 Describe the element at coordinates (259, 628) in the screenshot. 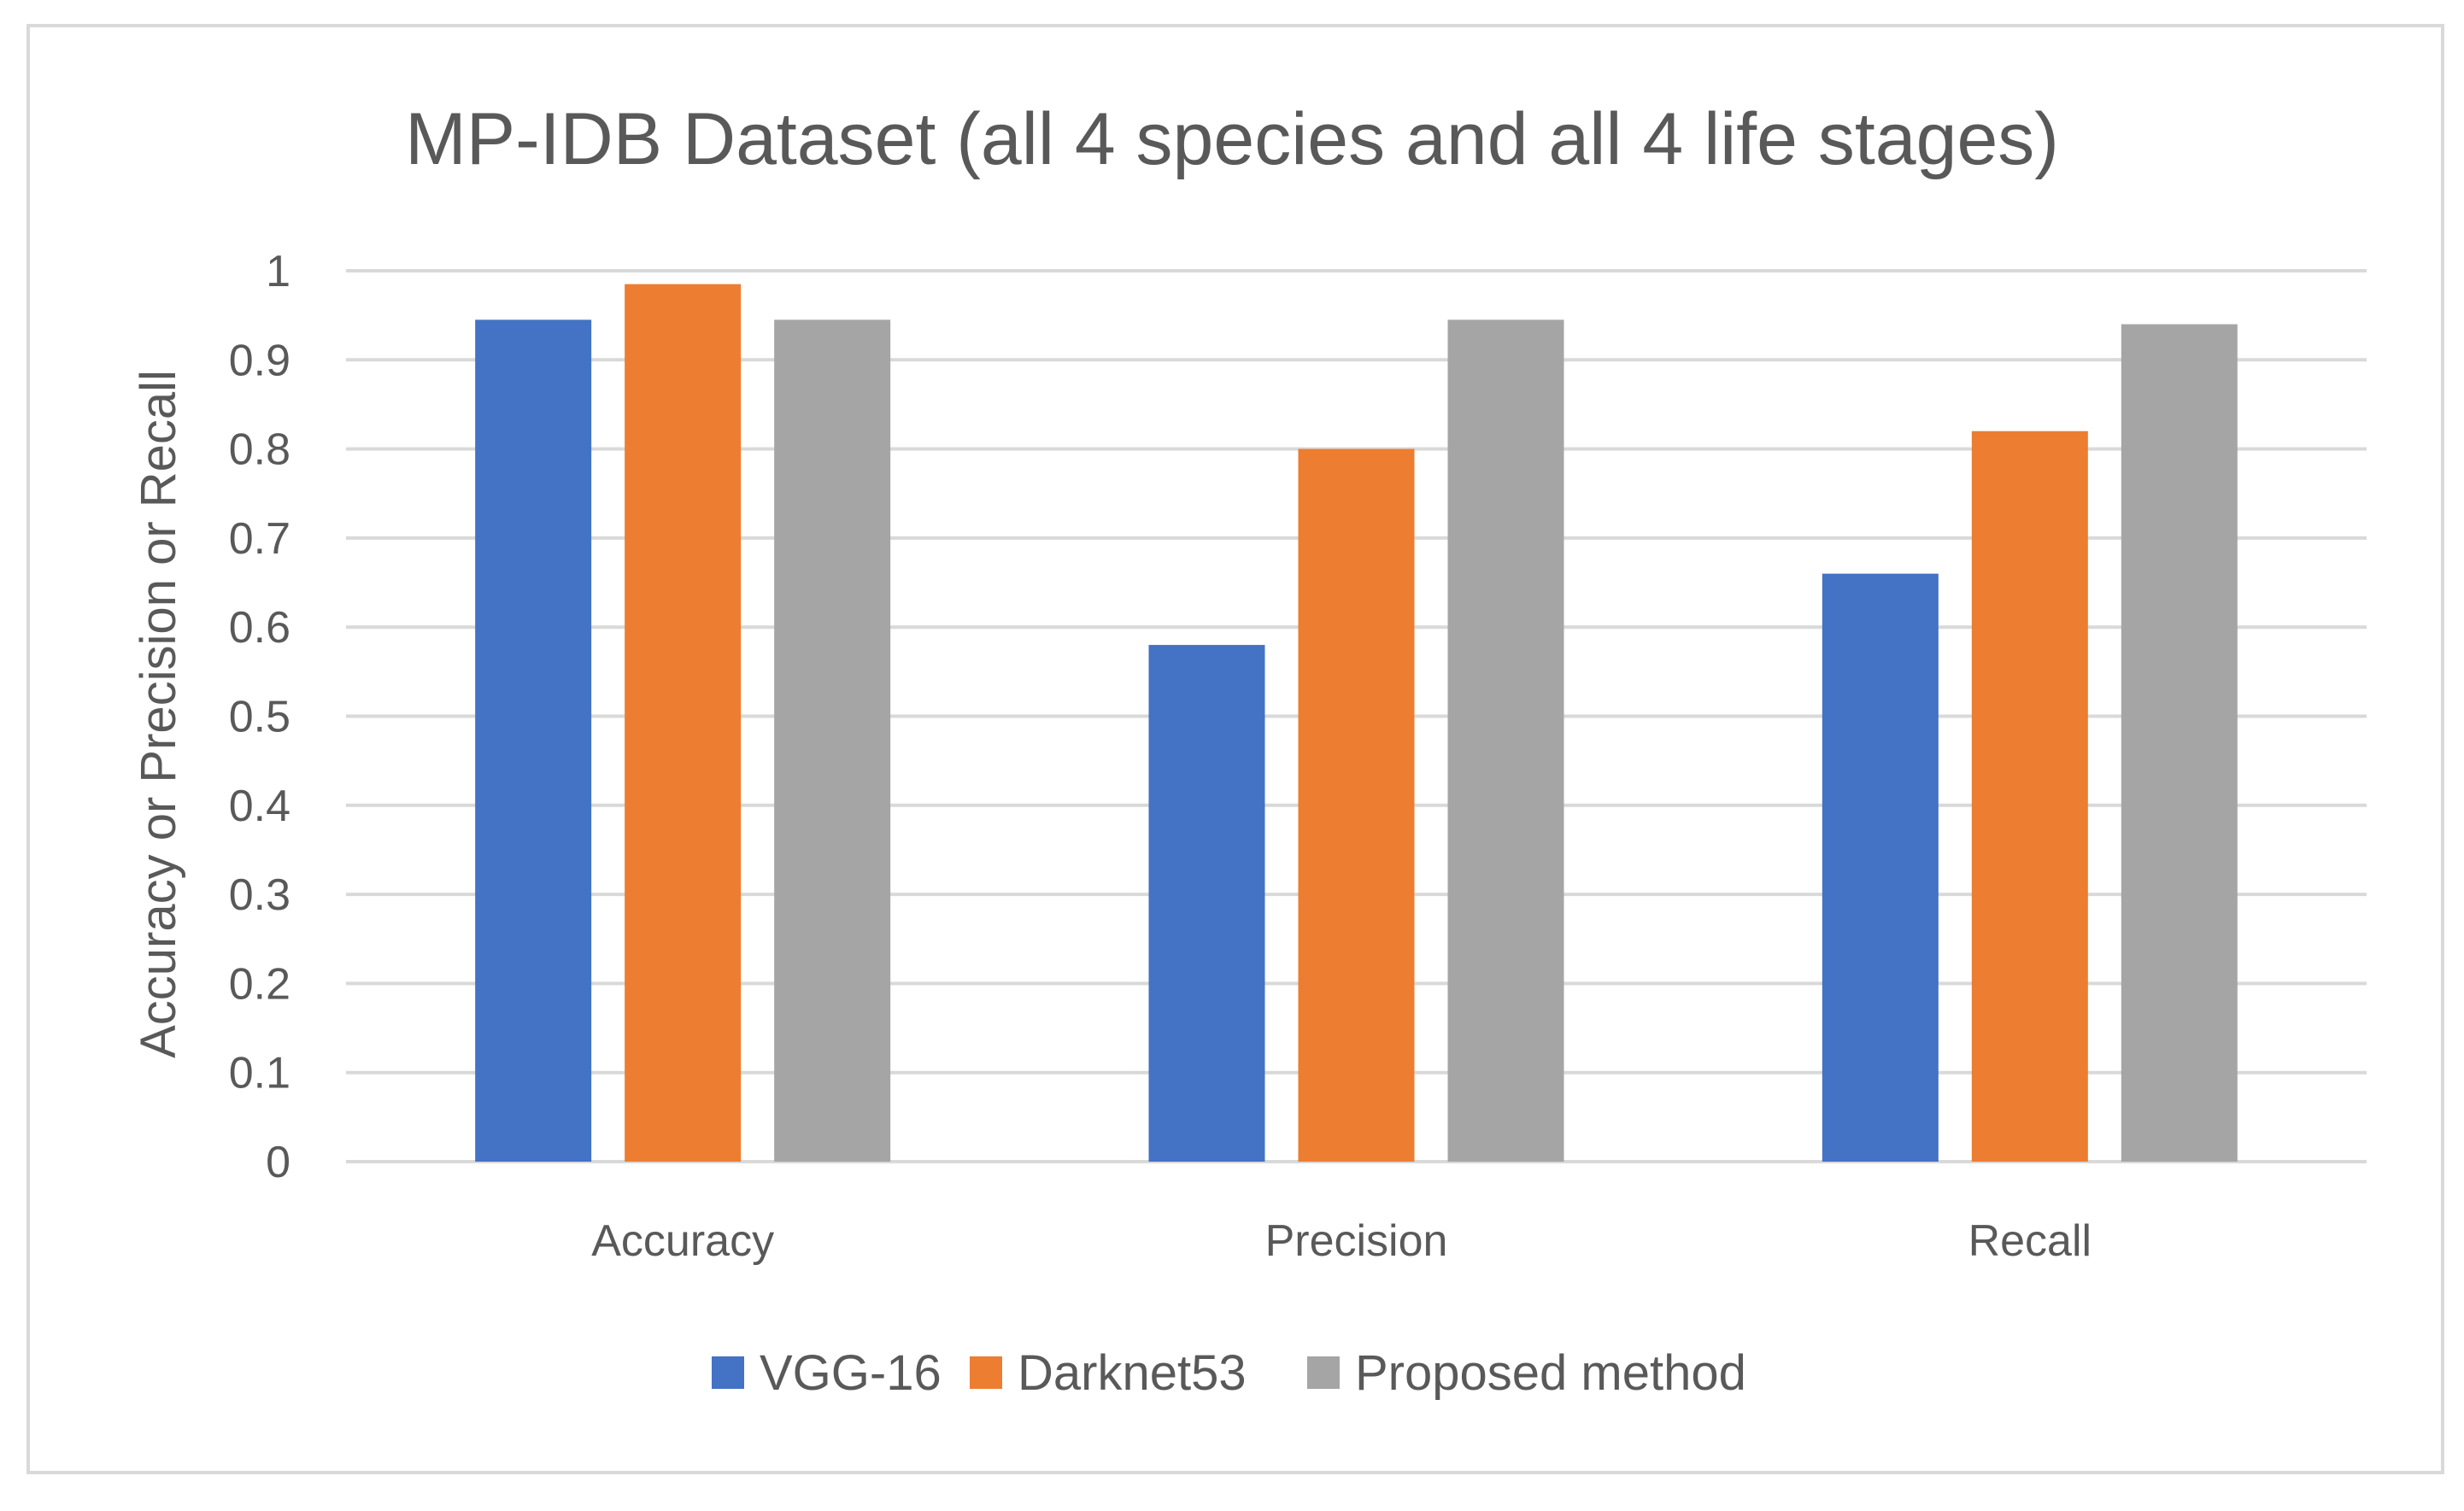

I see `y-tick-label: 0.6` at that location.